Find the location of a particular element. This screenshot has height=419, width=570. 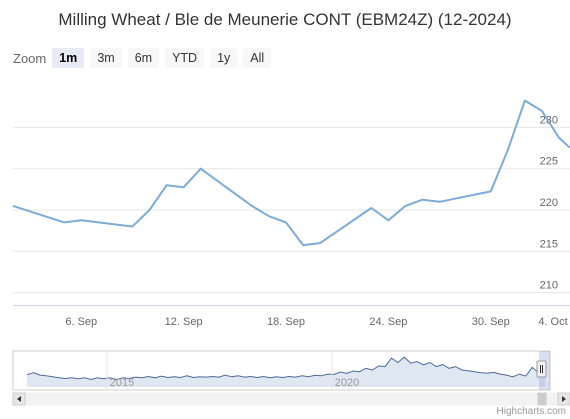

zoom-selector: Zoom 1m 3m 6m YTD 1y All is located at coordinates (145, 58).